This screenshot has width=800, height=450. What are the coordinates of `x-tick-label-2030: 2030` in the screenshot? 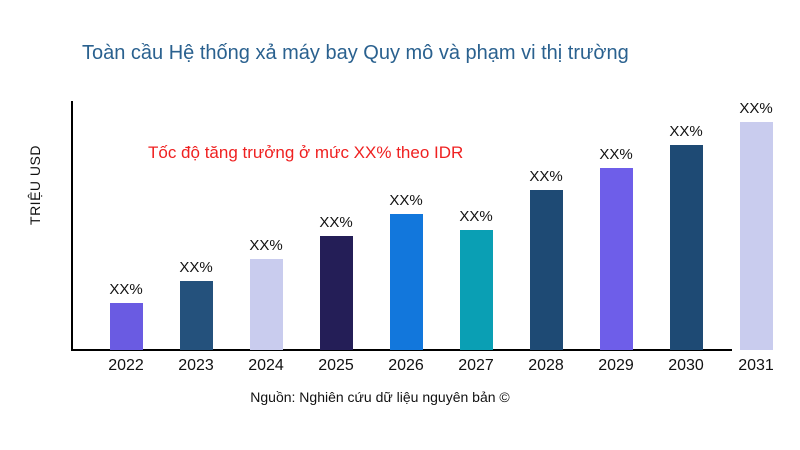 It's located at (686, 365).